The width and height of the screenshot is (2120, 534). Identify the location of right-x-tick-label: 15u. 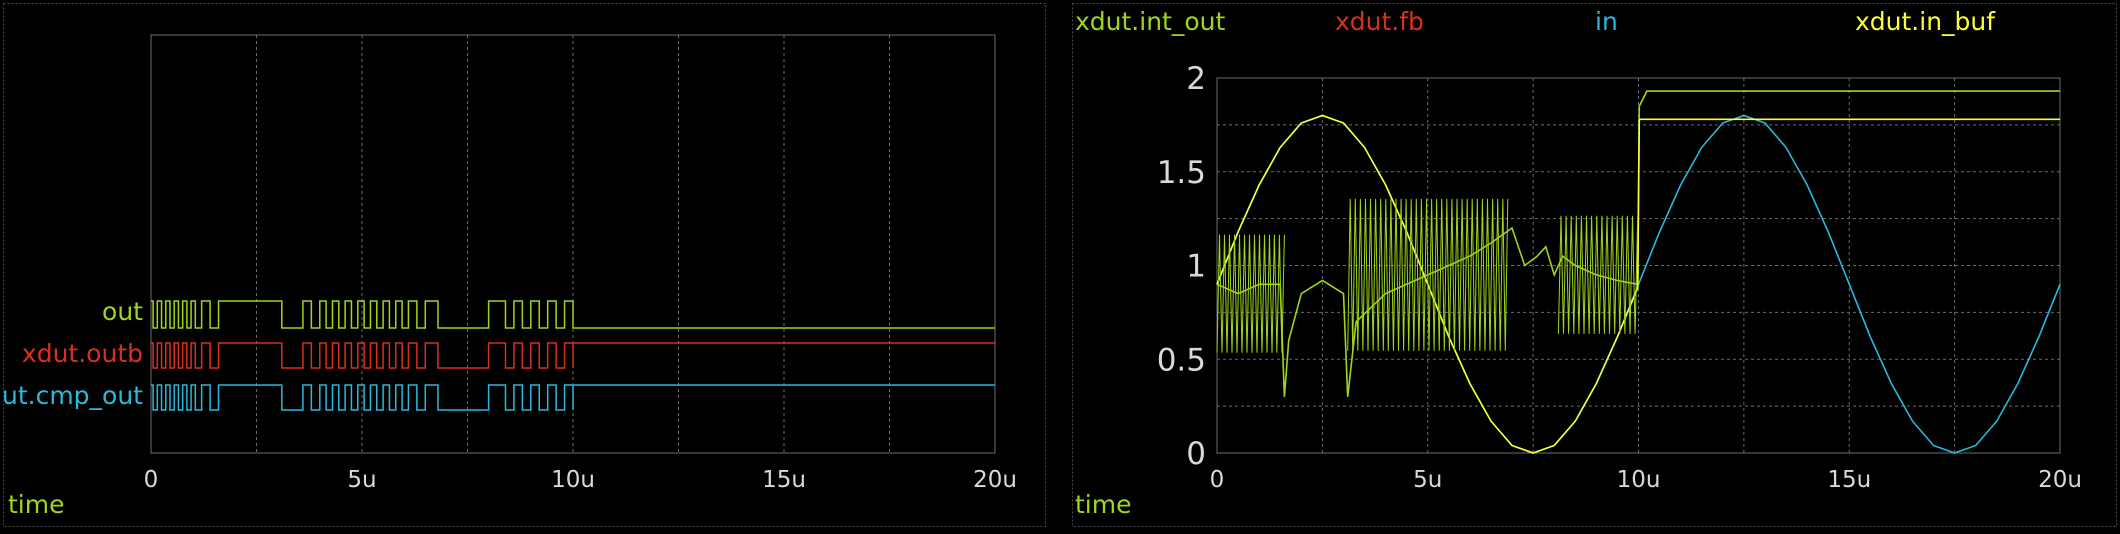
(1849, 480).